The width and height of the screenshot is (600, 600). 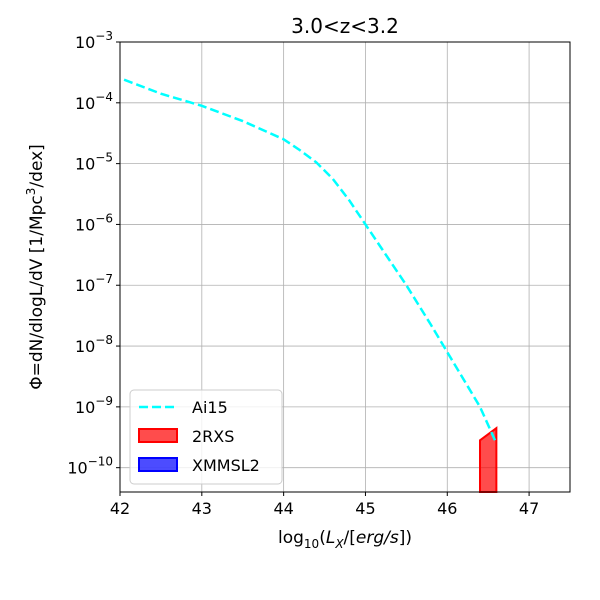 I want to click on x-axis-label: log10(LX/[erg/s]), so click(x=345, y=539).